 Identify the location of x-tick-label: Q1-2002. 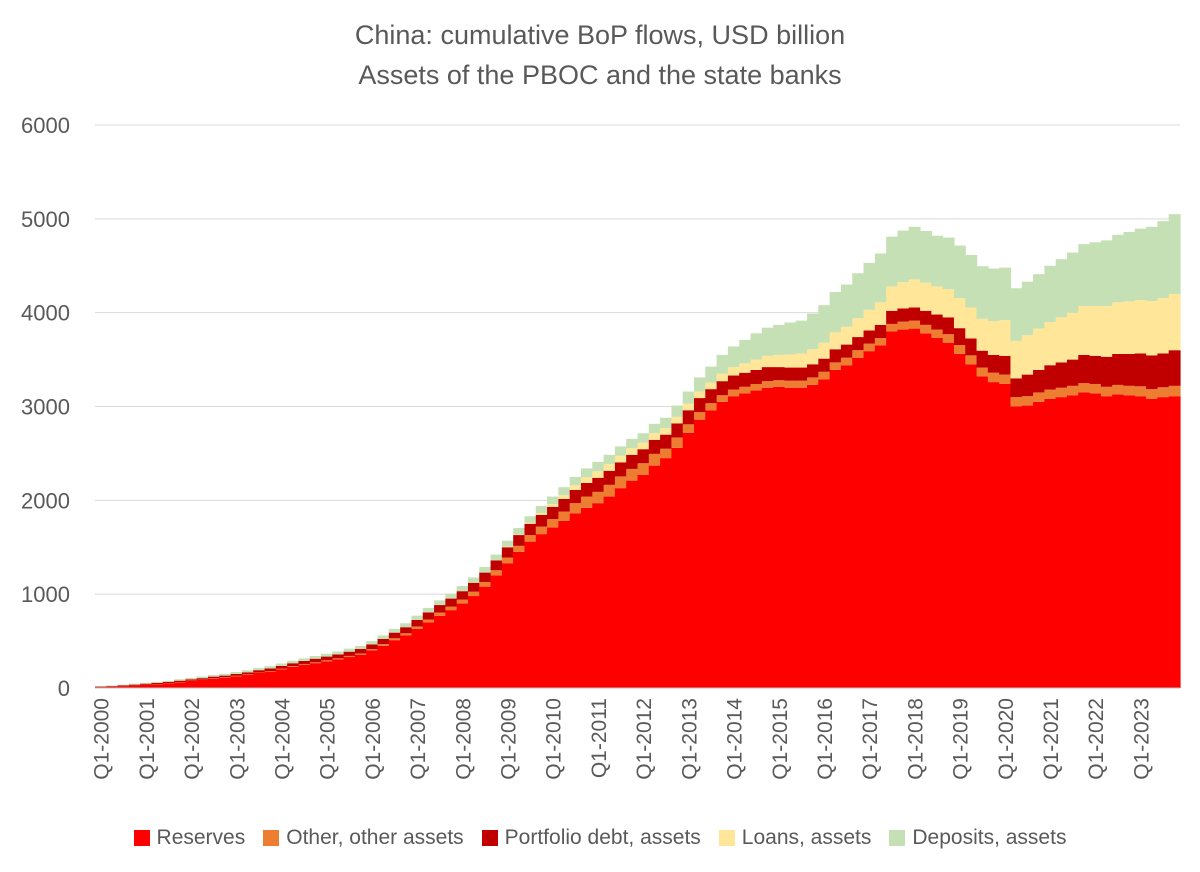
(192, 739).